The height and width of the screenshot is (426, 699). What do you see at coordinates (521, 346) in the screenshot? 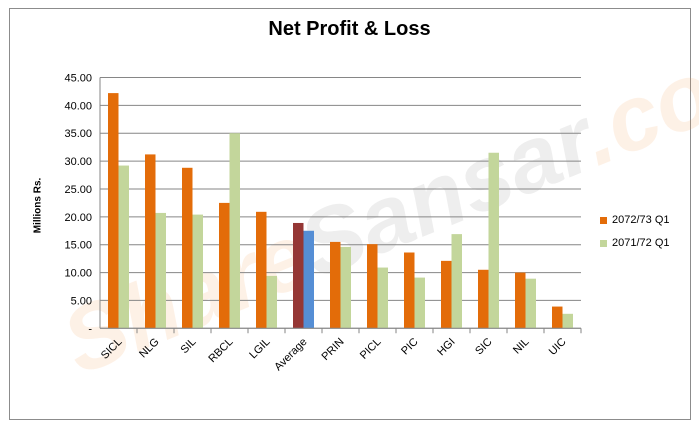
I see `x-tick-label: NIL` at bounding box center [521, 346].